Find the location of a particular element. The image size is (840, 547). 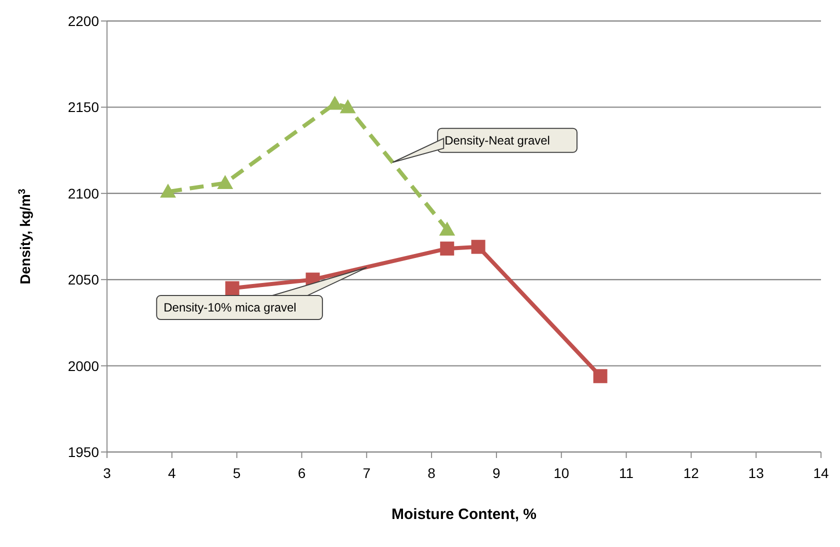

x-tick-label: 14 is located at coordinates (821, 472).